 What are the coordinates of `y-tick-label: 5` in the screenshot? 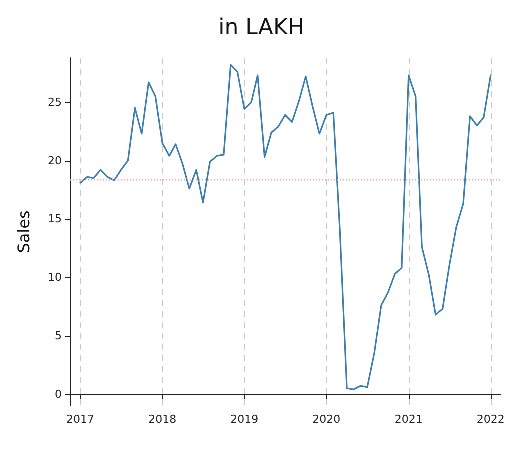 It's located at (58, 335).